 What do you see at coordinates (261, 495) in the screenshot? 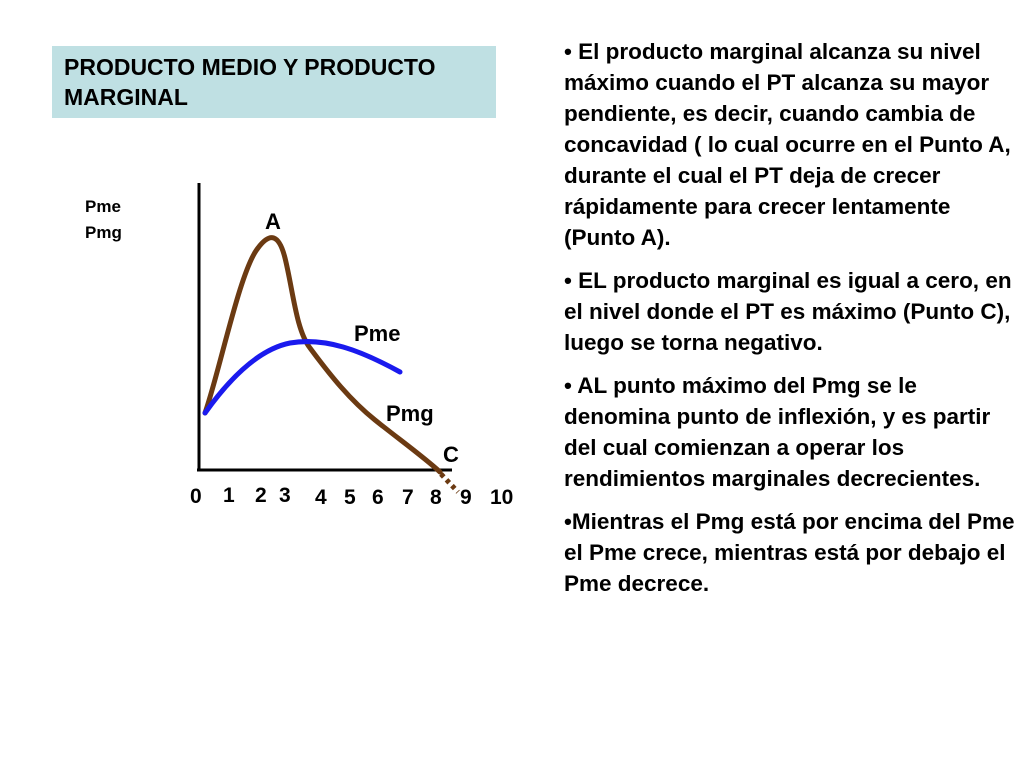
I see `x-tick-label: 2` at bounding box center [261, 495].